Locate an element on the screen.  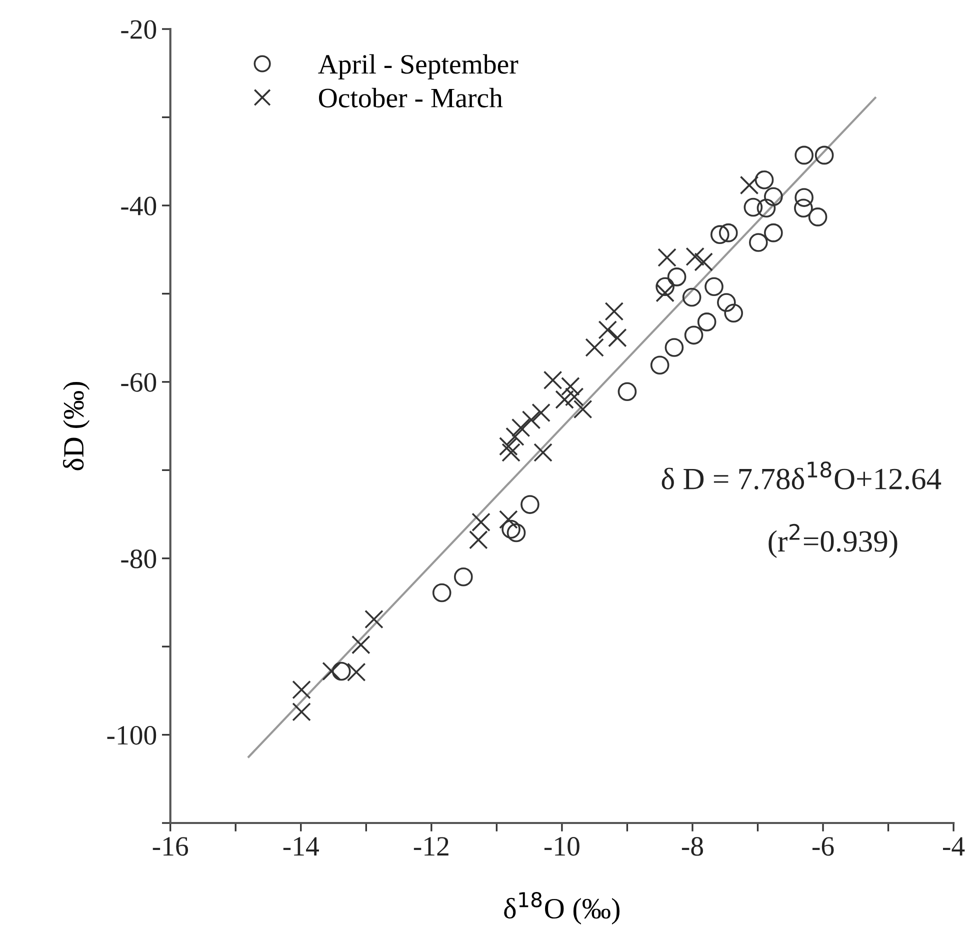
x-axis-title: δ$^{18}$O (‰) is located at coordinates (562, 908).